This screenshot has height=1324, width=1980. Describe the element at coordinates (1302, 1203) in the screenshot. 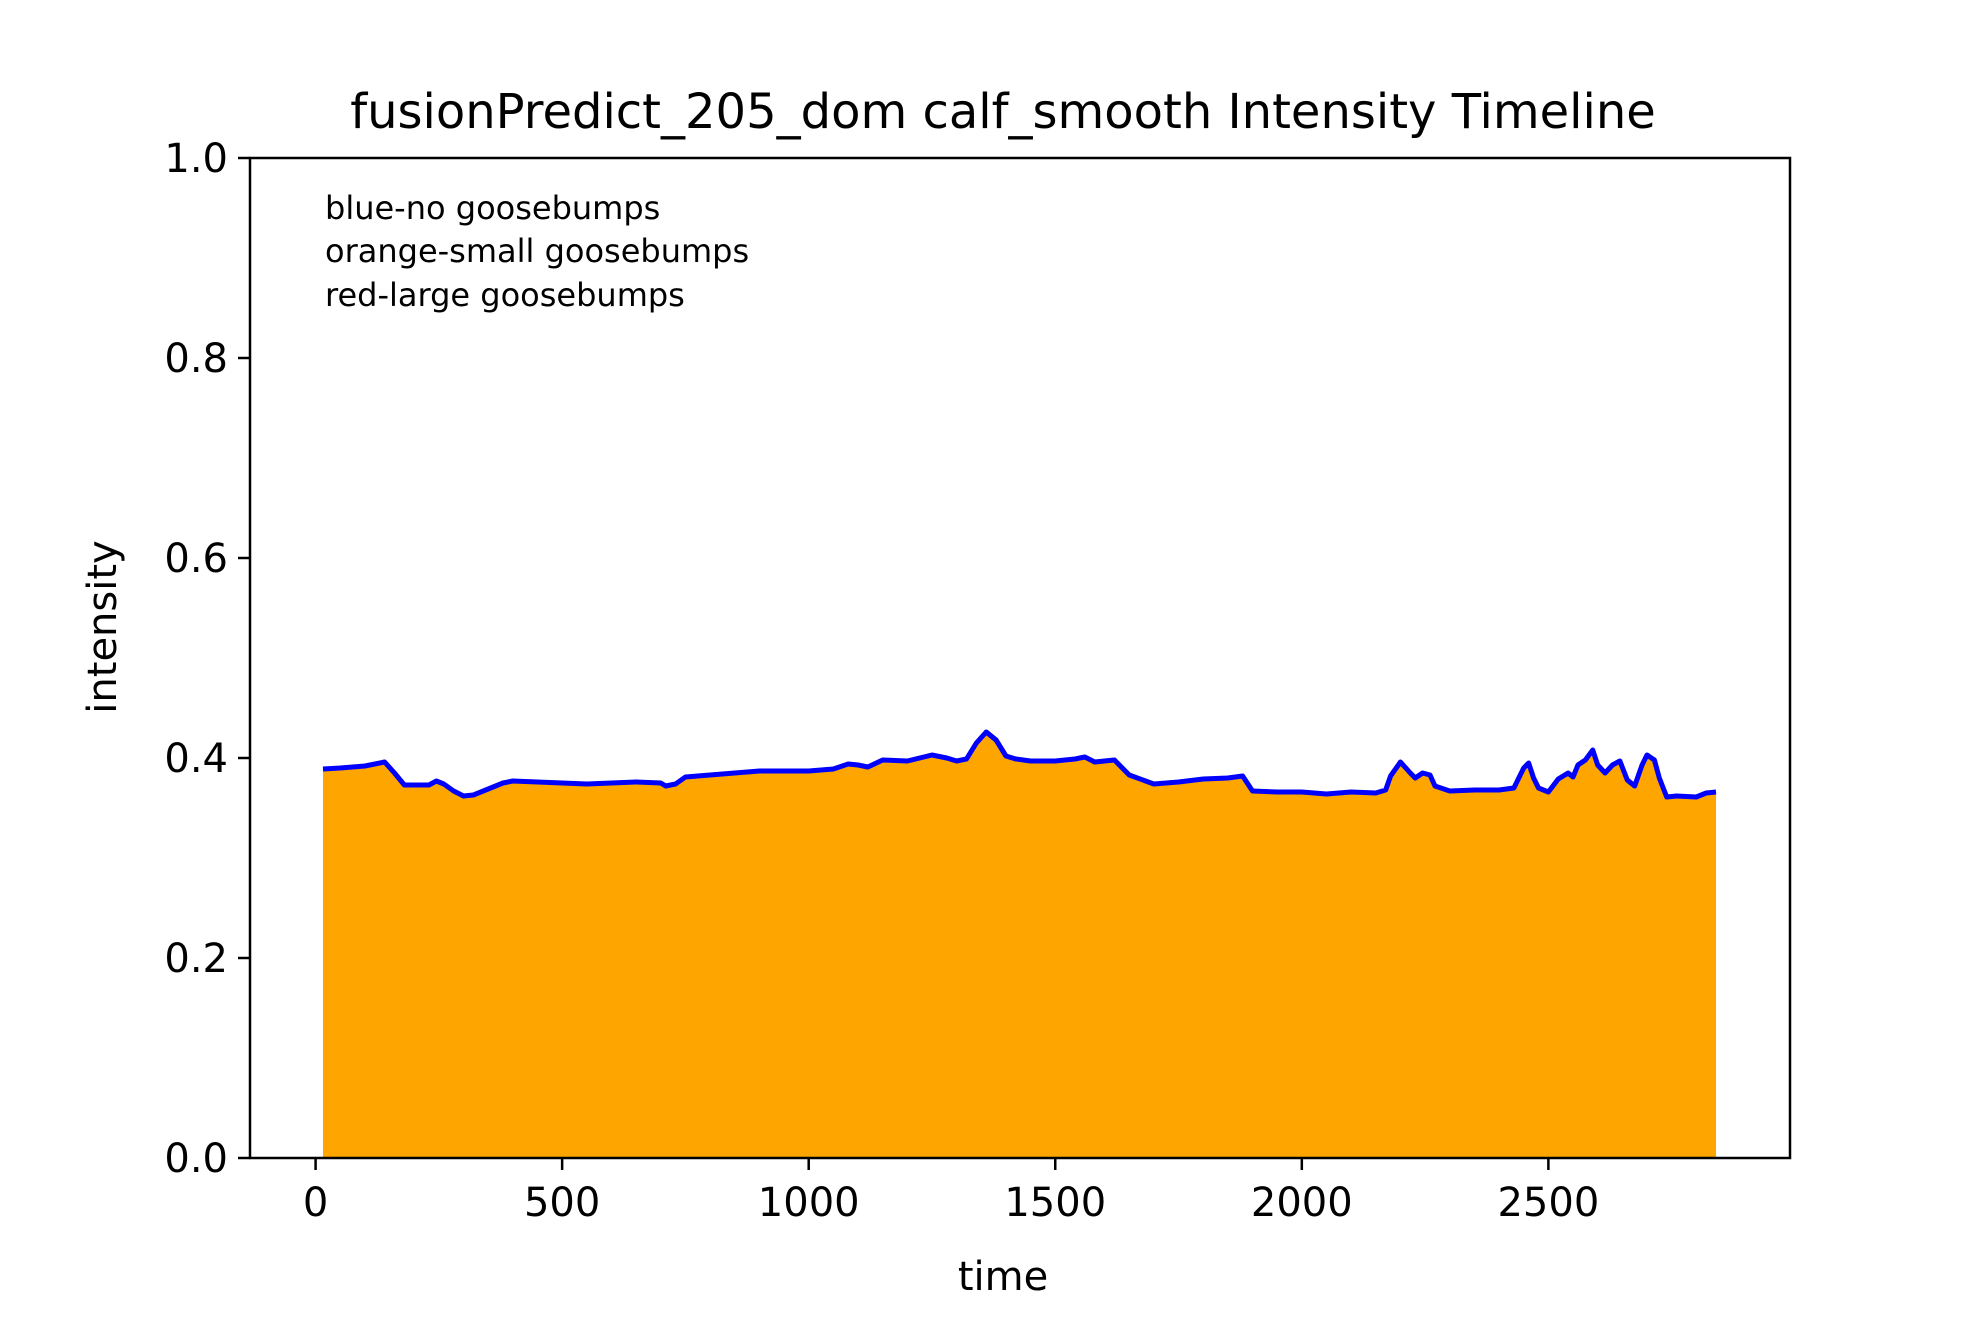

I see `x-tick-label: 2000` at that location.